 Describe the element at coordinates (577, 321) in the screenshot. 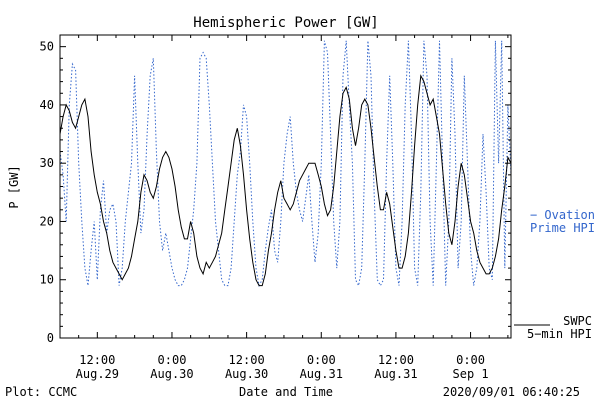

I see `legend-swpc-line1: SWPC` at that location.